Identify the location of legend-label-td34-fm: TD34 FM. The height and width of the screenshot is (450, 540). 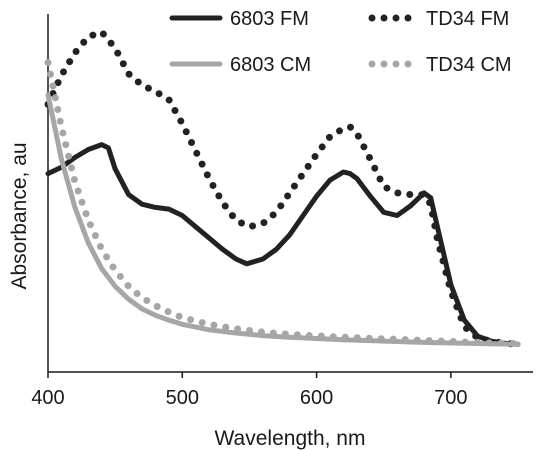
(467, 19).